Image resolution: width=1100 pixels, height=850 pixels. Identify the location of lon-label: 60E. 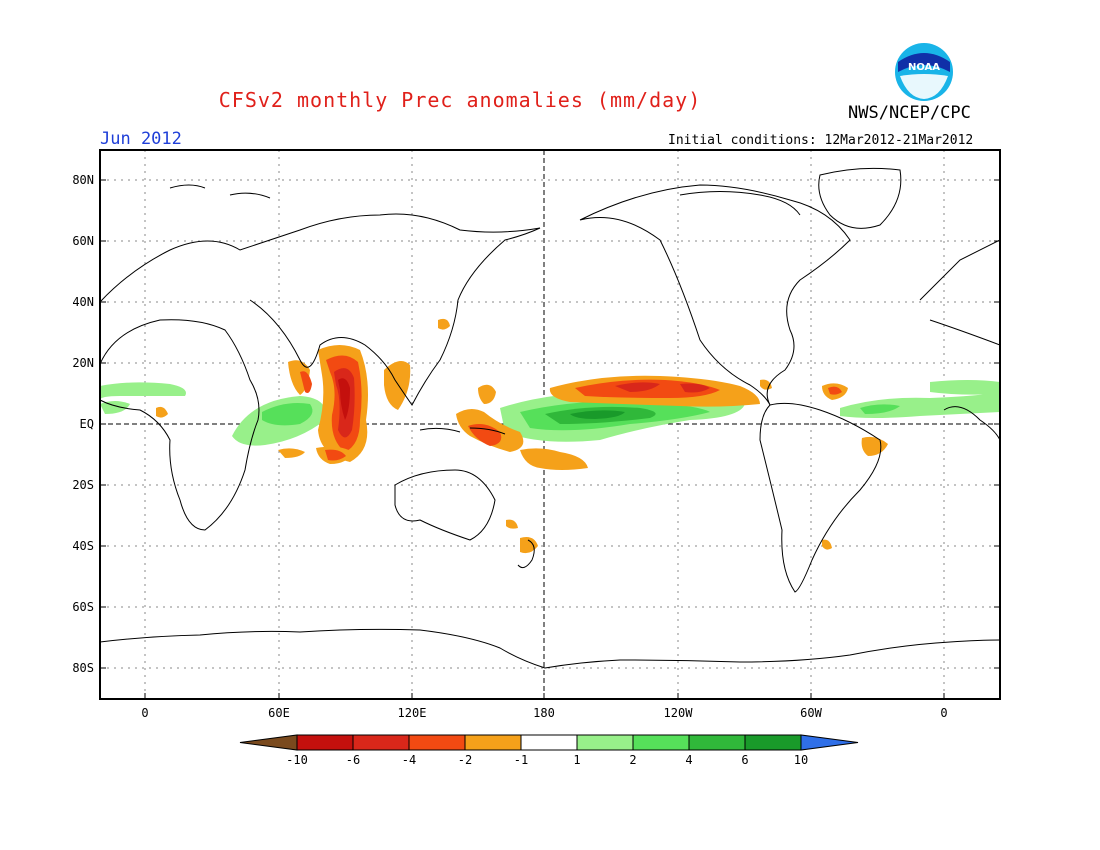
(279, 713).